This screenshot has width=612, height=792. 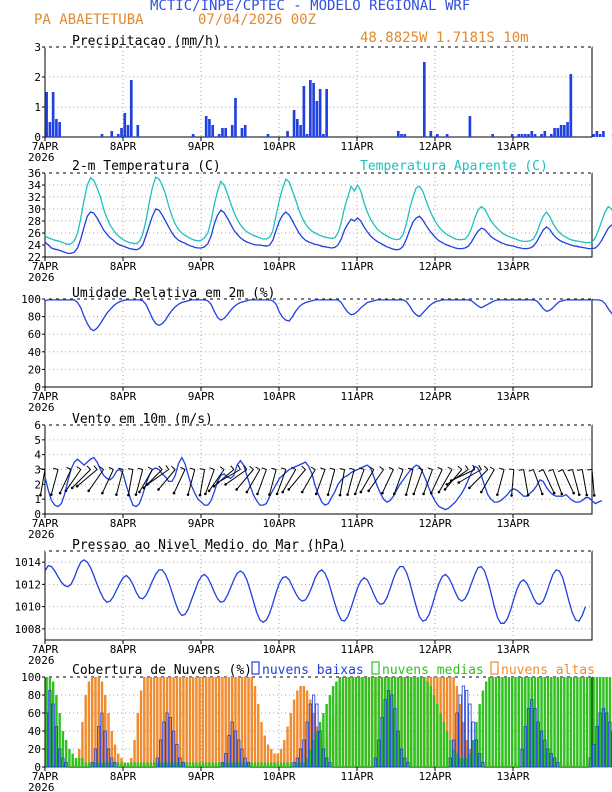 What do you see at coordinates (41, 407) in the screenshot?
I see `x-year-label: 2026` at bounding box center [41, 407].